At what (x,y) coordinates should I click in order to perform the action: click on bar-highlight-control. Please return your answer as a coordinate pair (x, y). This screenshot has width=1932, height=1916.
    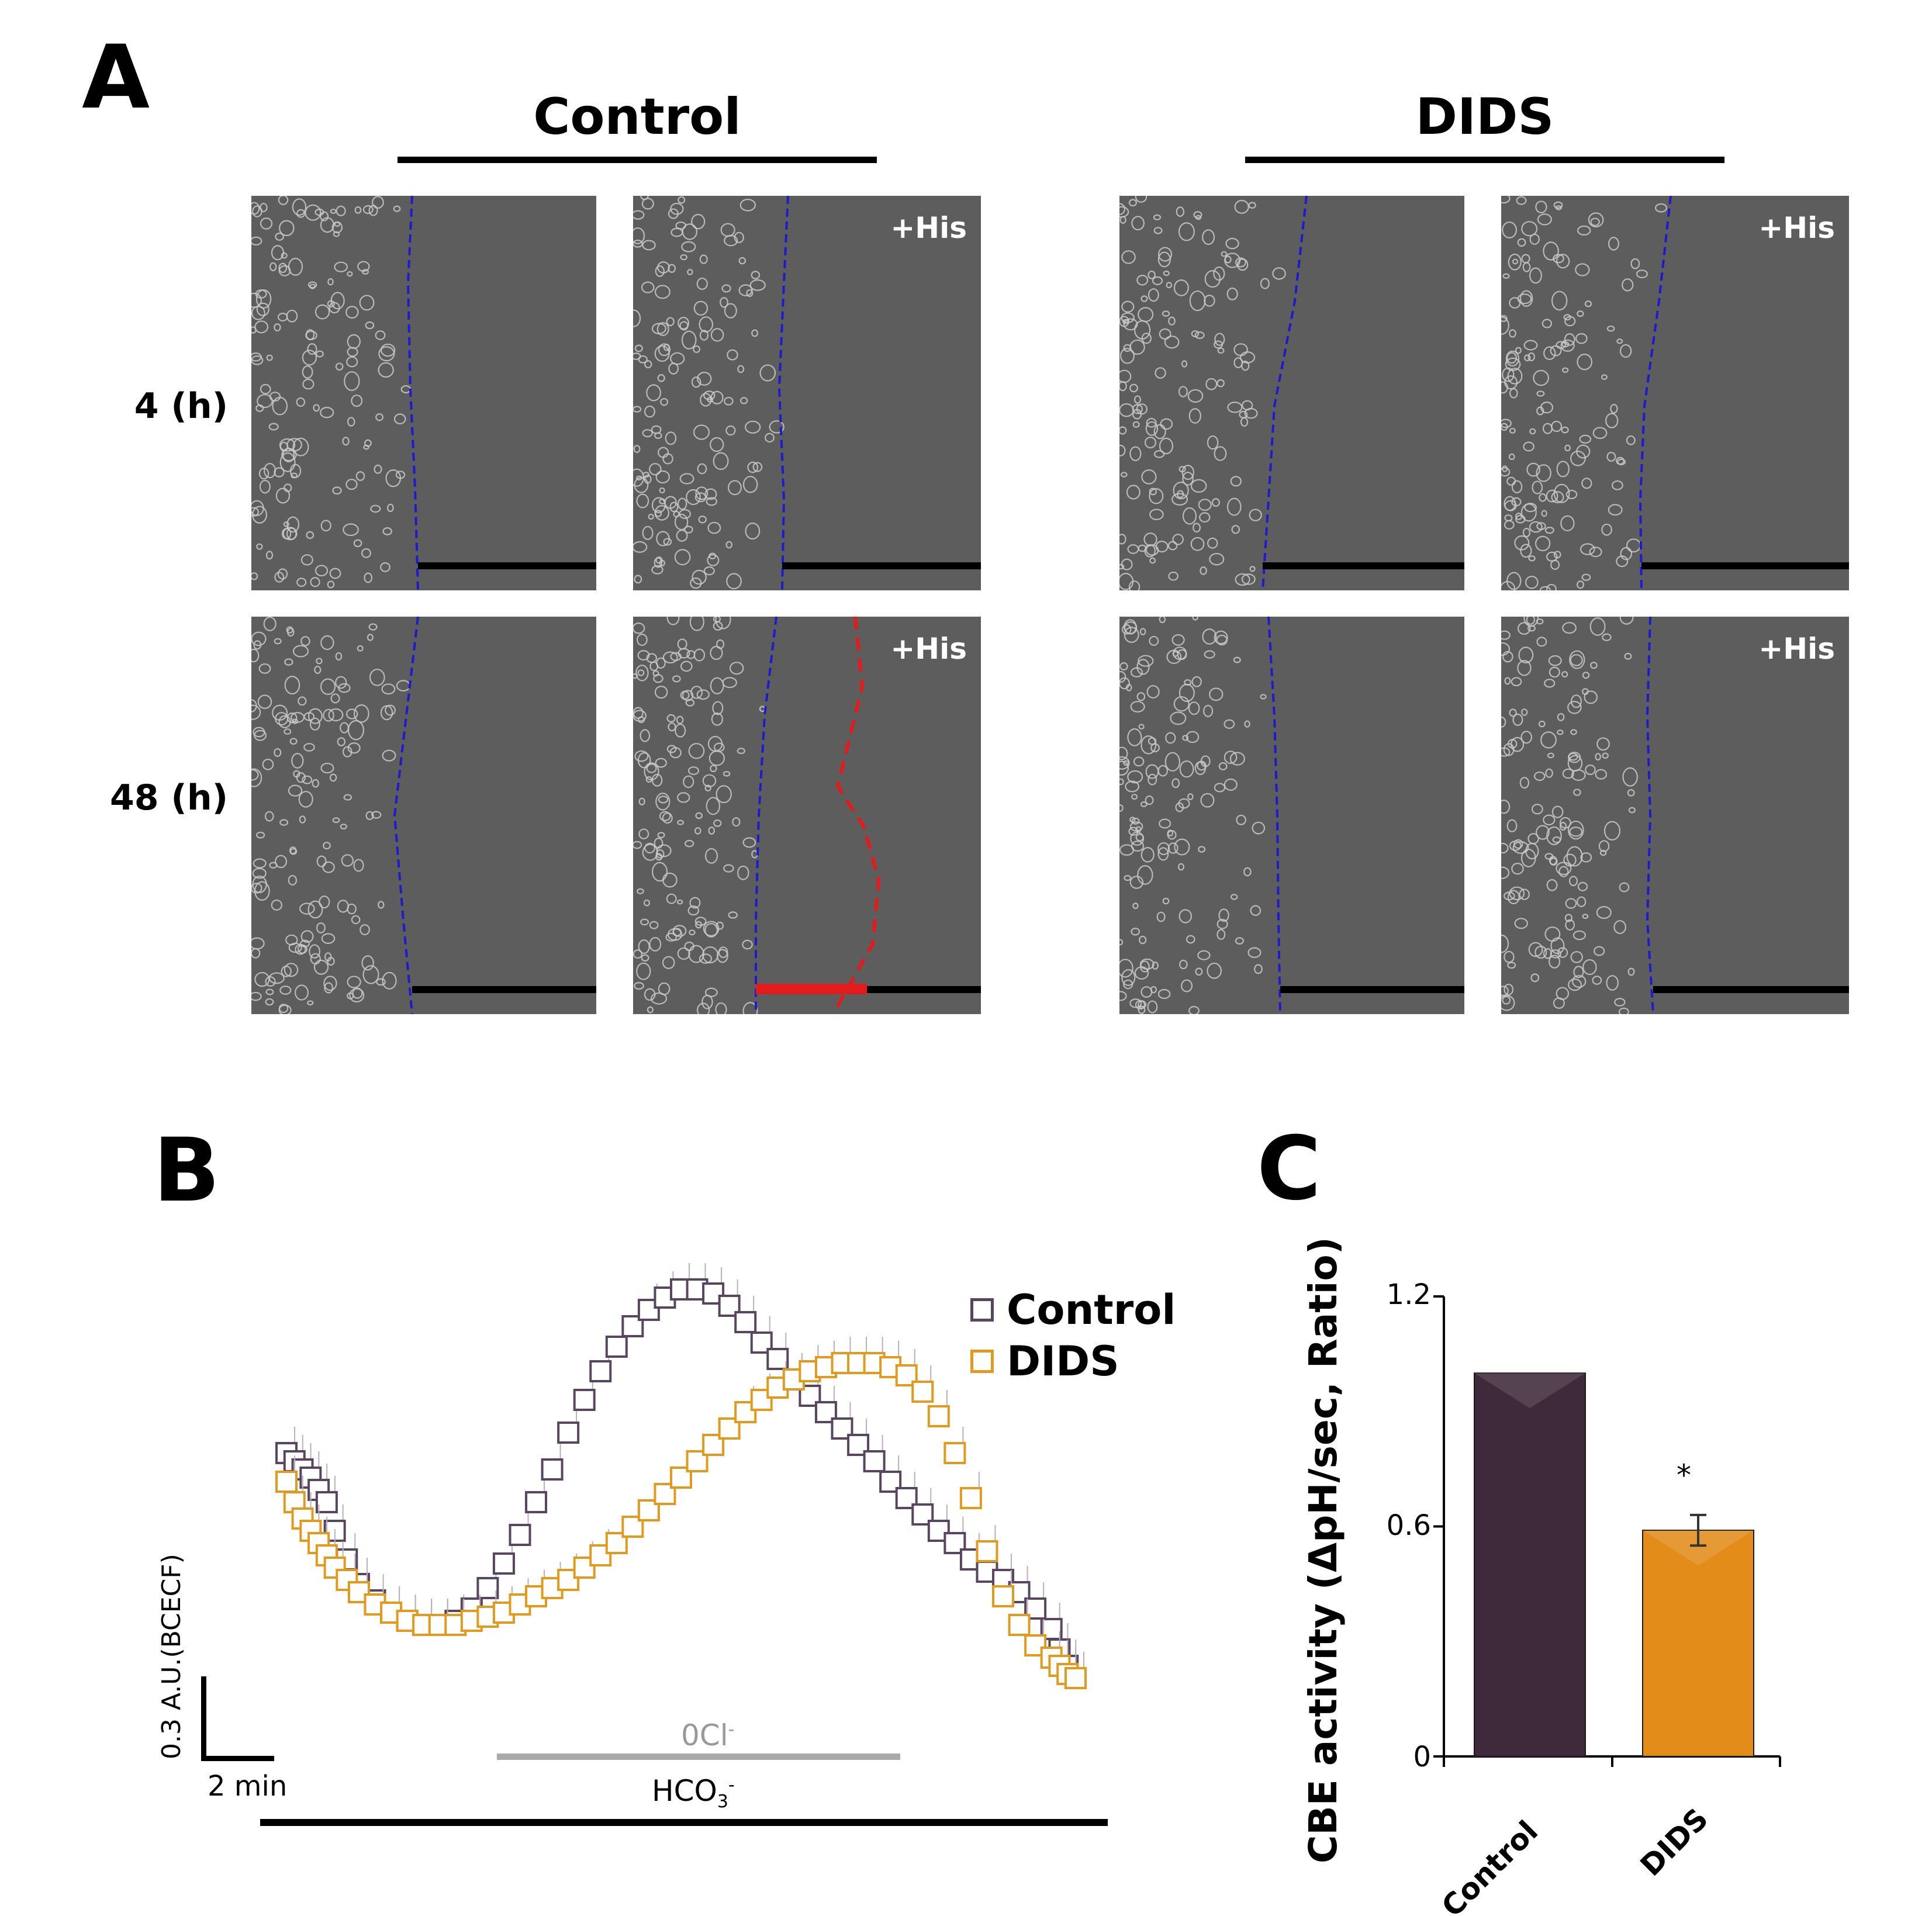
    Looking at the image, I should click on (1530, 1391).